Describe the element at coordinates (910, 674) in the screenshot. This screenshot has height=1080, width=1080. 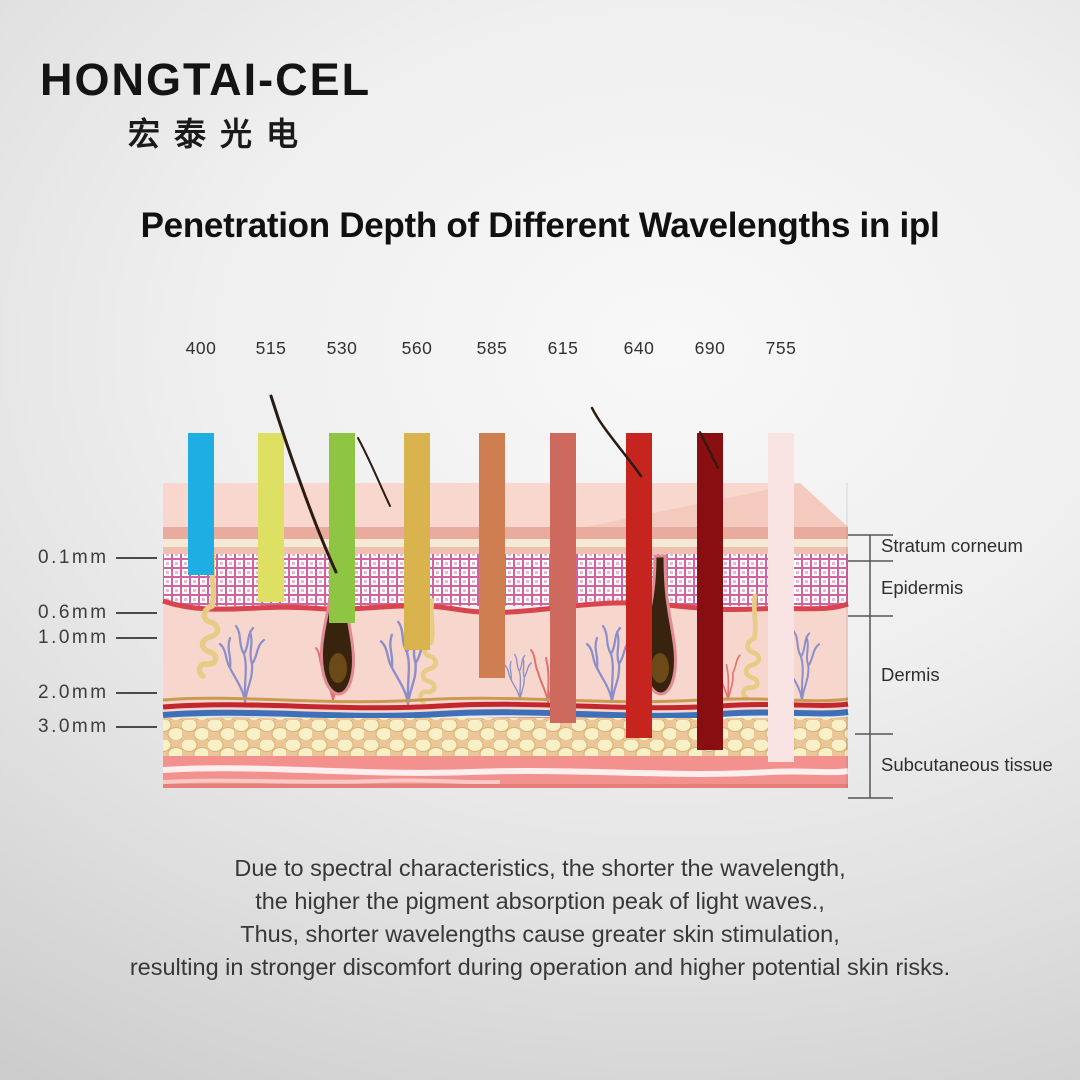
I see `skin-layer-label: Dermis` at that location.